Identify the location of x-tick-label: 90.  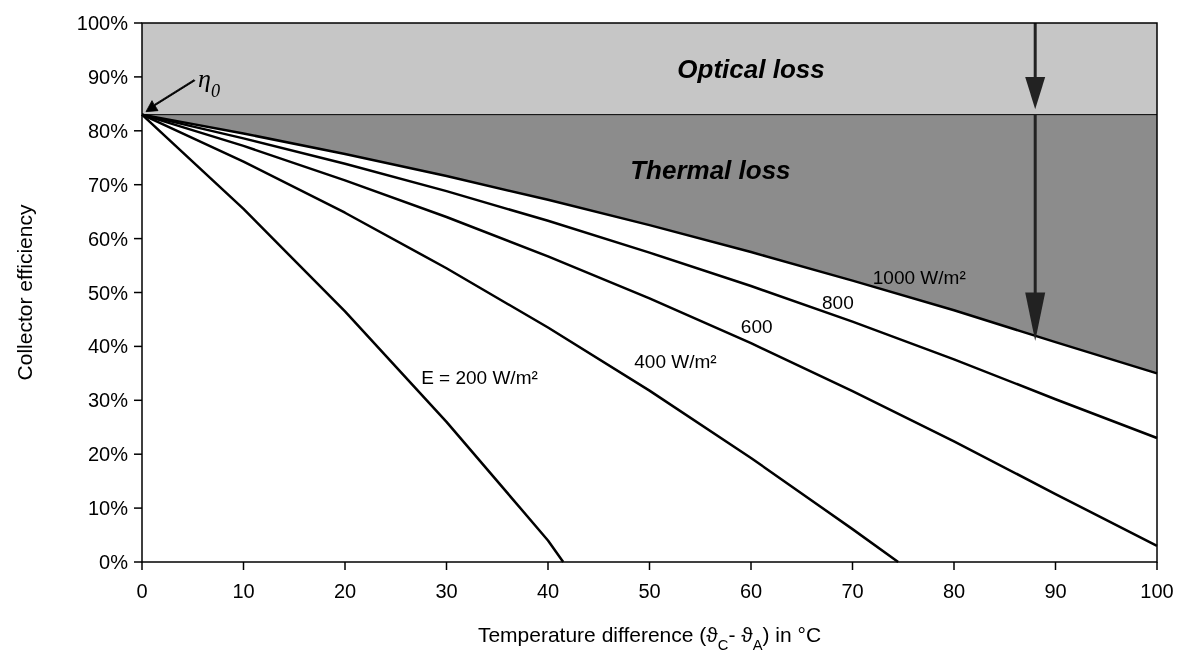
(1055, 591).